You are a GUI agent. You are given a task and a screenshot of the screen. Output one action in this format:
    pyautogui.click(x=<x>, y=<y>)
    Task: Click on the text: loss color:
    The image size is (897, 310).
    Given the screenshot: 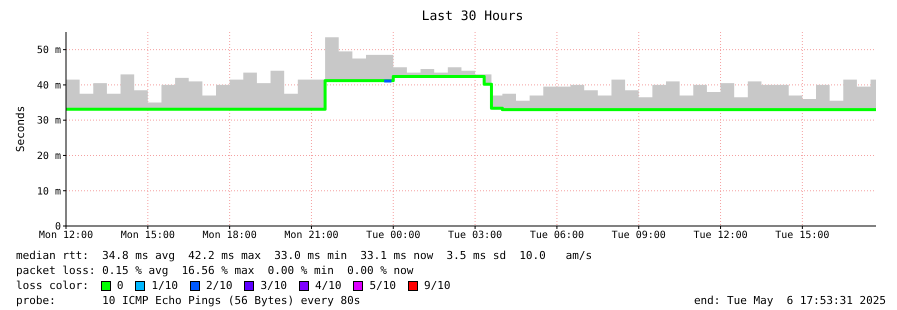 What is the action you would take?
    pyautogui.click(x=52, y=285)
    